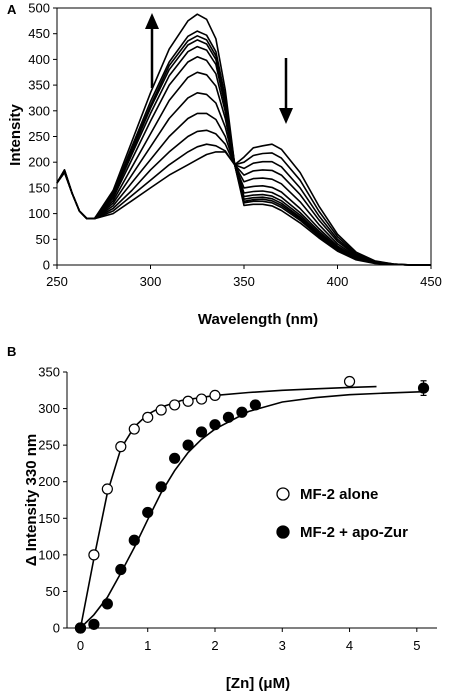 The width and height of the screenshot is (454, 695). What do you see at coordinates (49, 372) in the screenshot?
I see `panel-b-y-tick-label: 350` at bounding box center [49, 372].